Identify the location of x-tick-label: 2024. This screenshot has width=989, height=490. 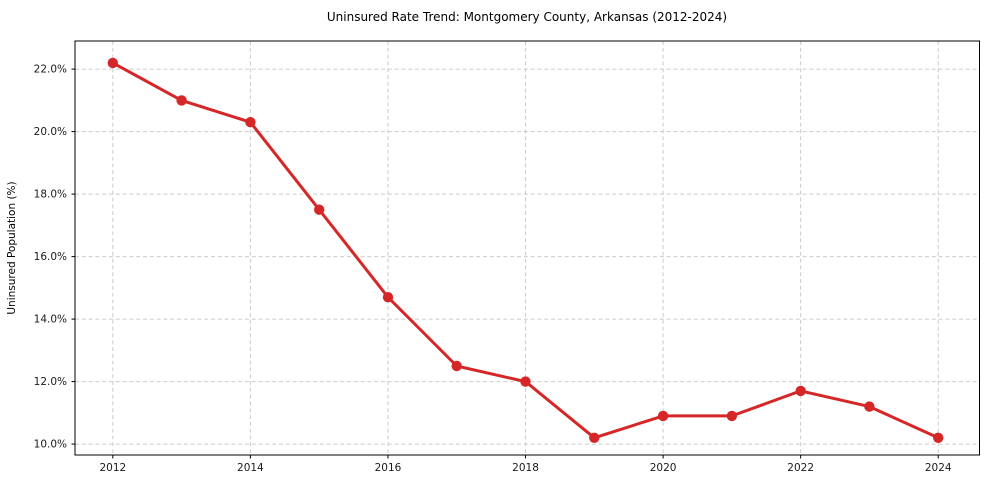
(938, 468).